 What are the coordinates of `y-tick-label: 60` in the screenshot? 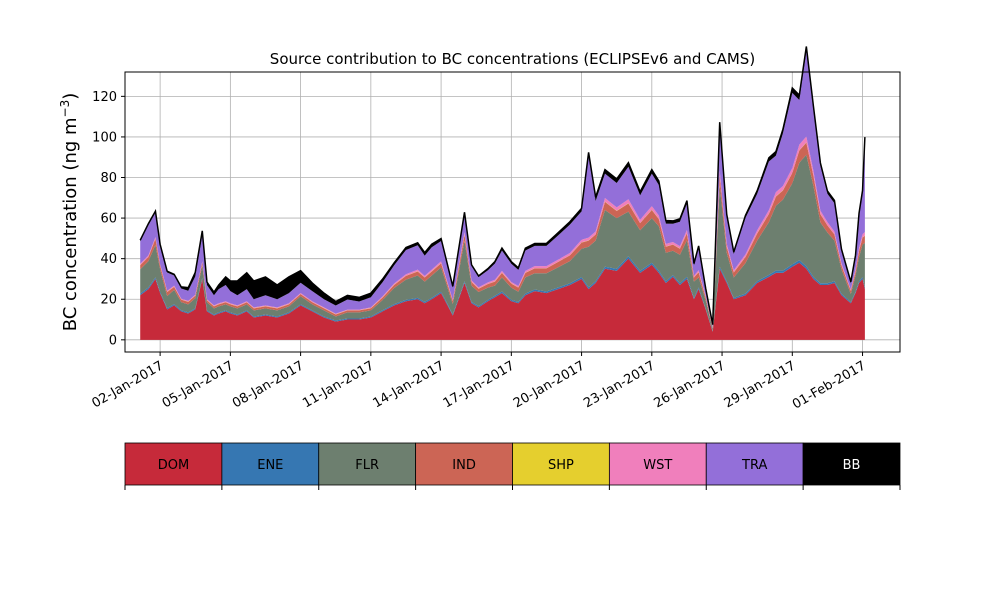 It's located at (108, 219).